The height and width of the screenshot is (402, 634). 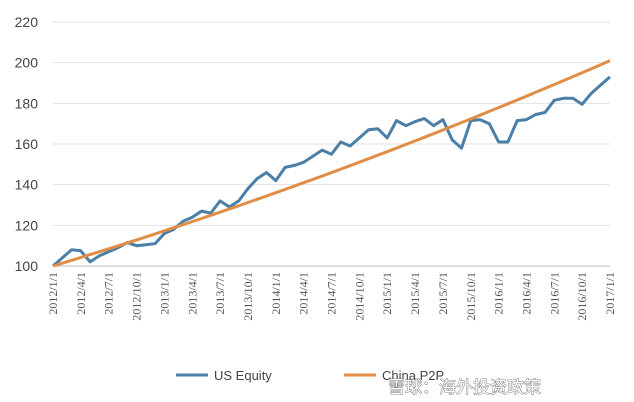 I want to click on y-tick-label: 100, so click(x=27, y=266).